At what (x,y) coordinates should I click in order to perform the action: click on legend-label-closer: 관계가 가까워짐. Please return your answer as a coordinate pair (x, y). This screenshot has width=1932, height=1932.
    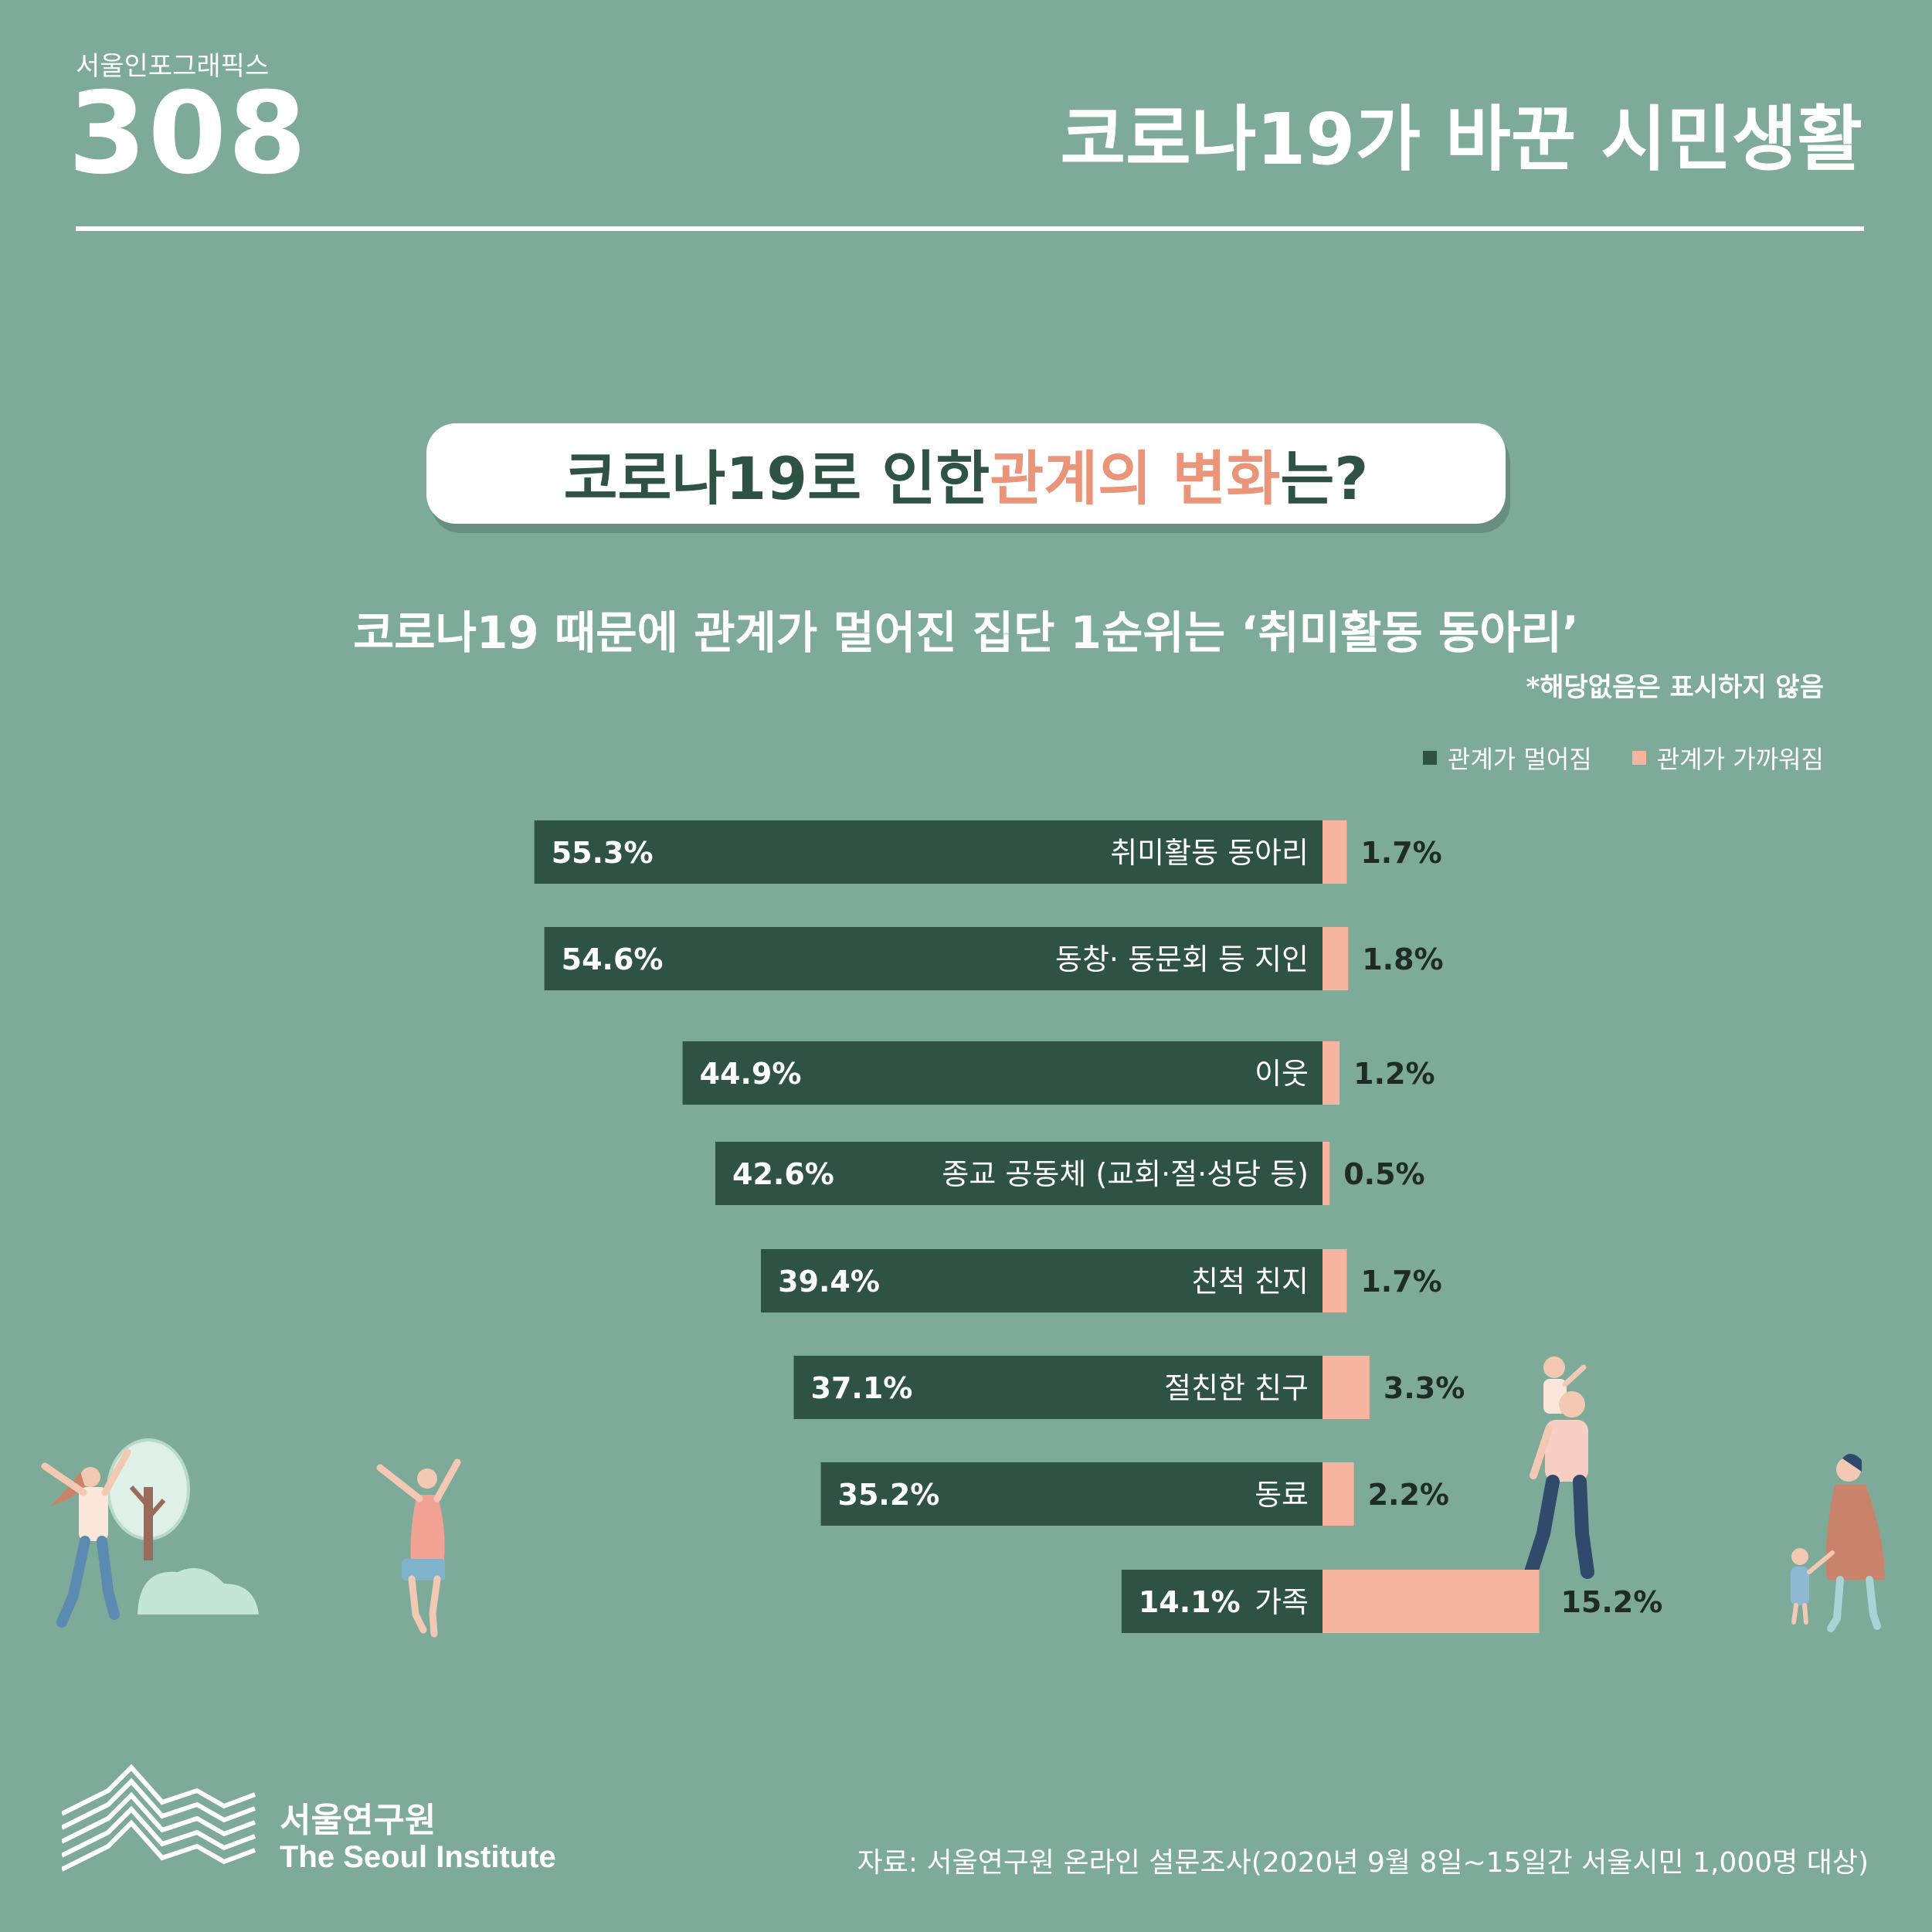
    Looking at the image, I should click on (1740, 760).